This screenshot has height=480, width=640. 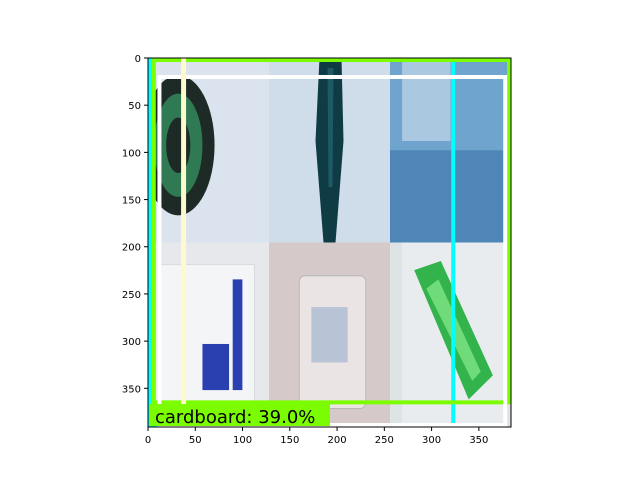 I want to click on y-tick-label: 50, so click(x=134, y=106).